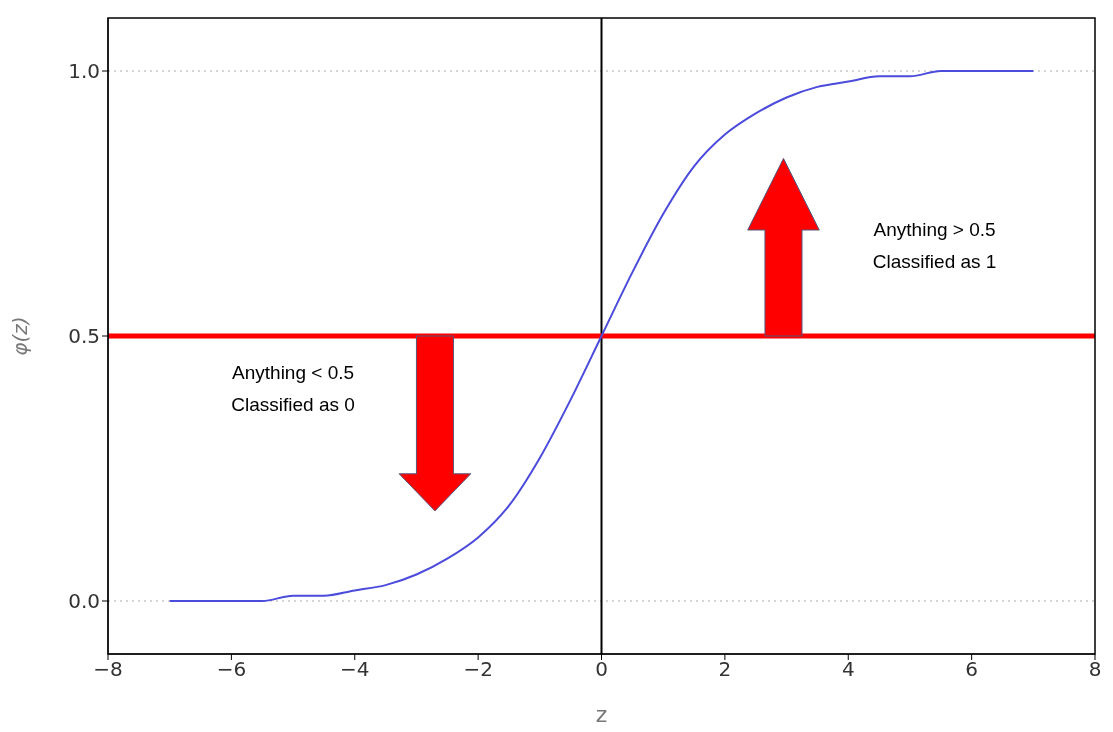  What do you see at coordinates (934, 245) in the screenshot?
I see `annotation: Anything > 0.5 Classified as 1` at bounding box center [934, 245].